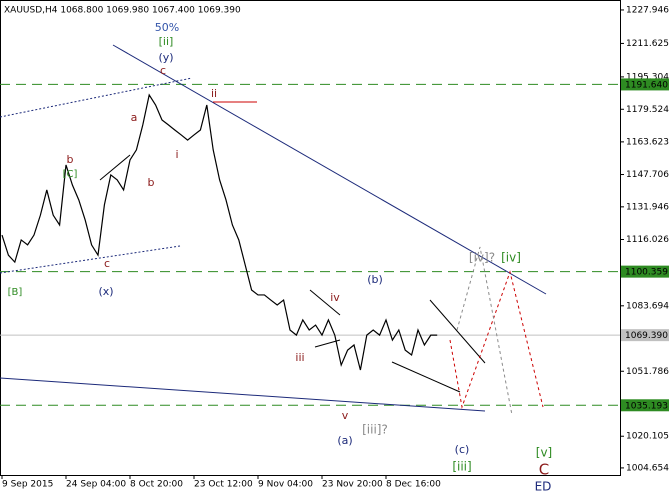 This screenshot has height=499, width=671. Describe the element at coordinates (647, 77) in the screenshot. I see `y-tick-label: 1195.304` at that location.